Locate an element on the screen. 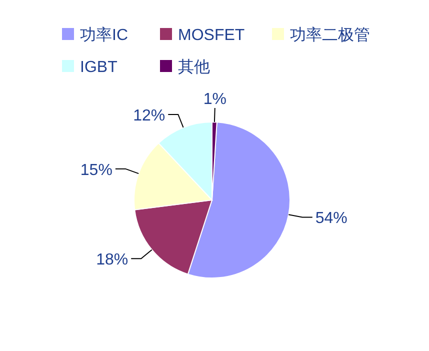  legend-label: 其他 is located at coordinates (194, 67).